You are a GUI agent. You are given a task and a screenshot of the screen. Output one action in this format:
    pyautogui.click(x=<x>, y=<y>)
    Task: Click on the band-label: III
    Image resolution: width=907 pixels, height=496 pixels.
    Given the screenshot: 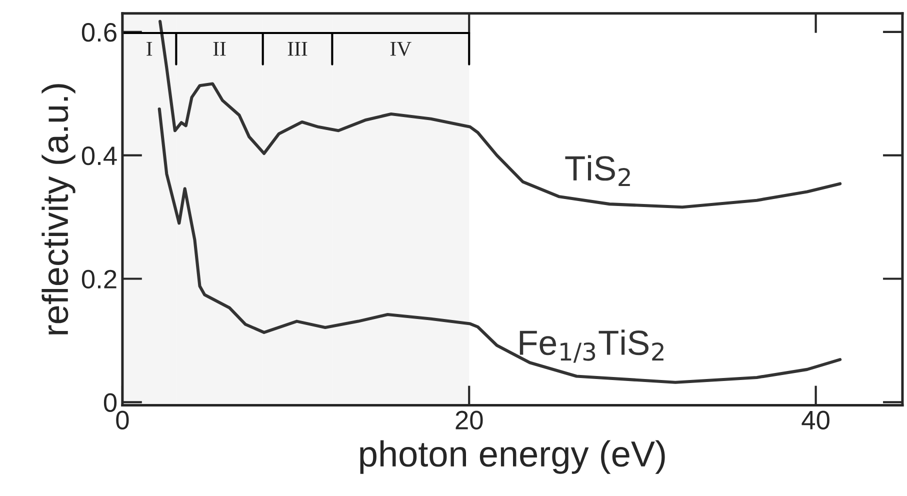 What is the action you would take?
    pyautogui.click(x=298, y=49)
    